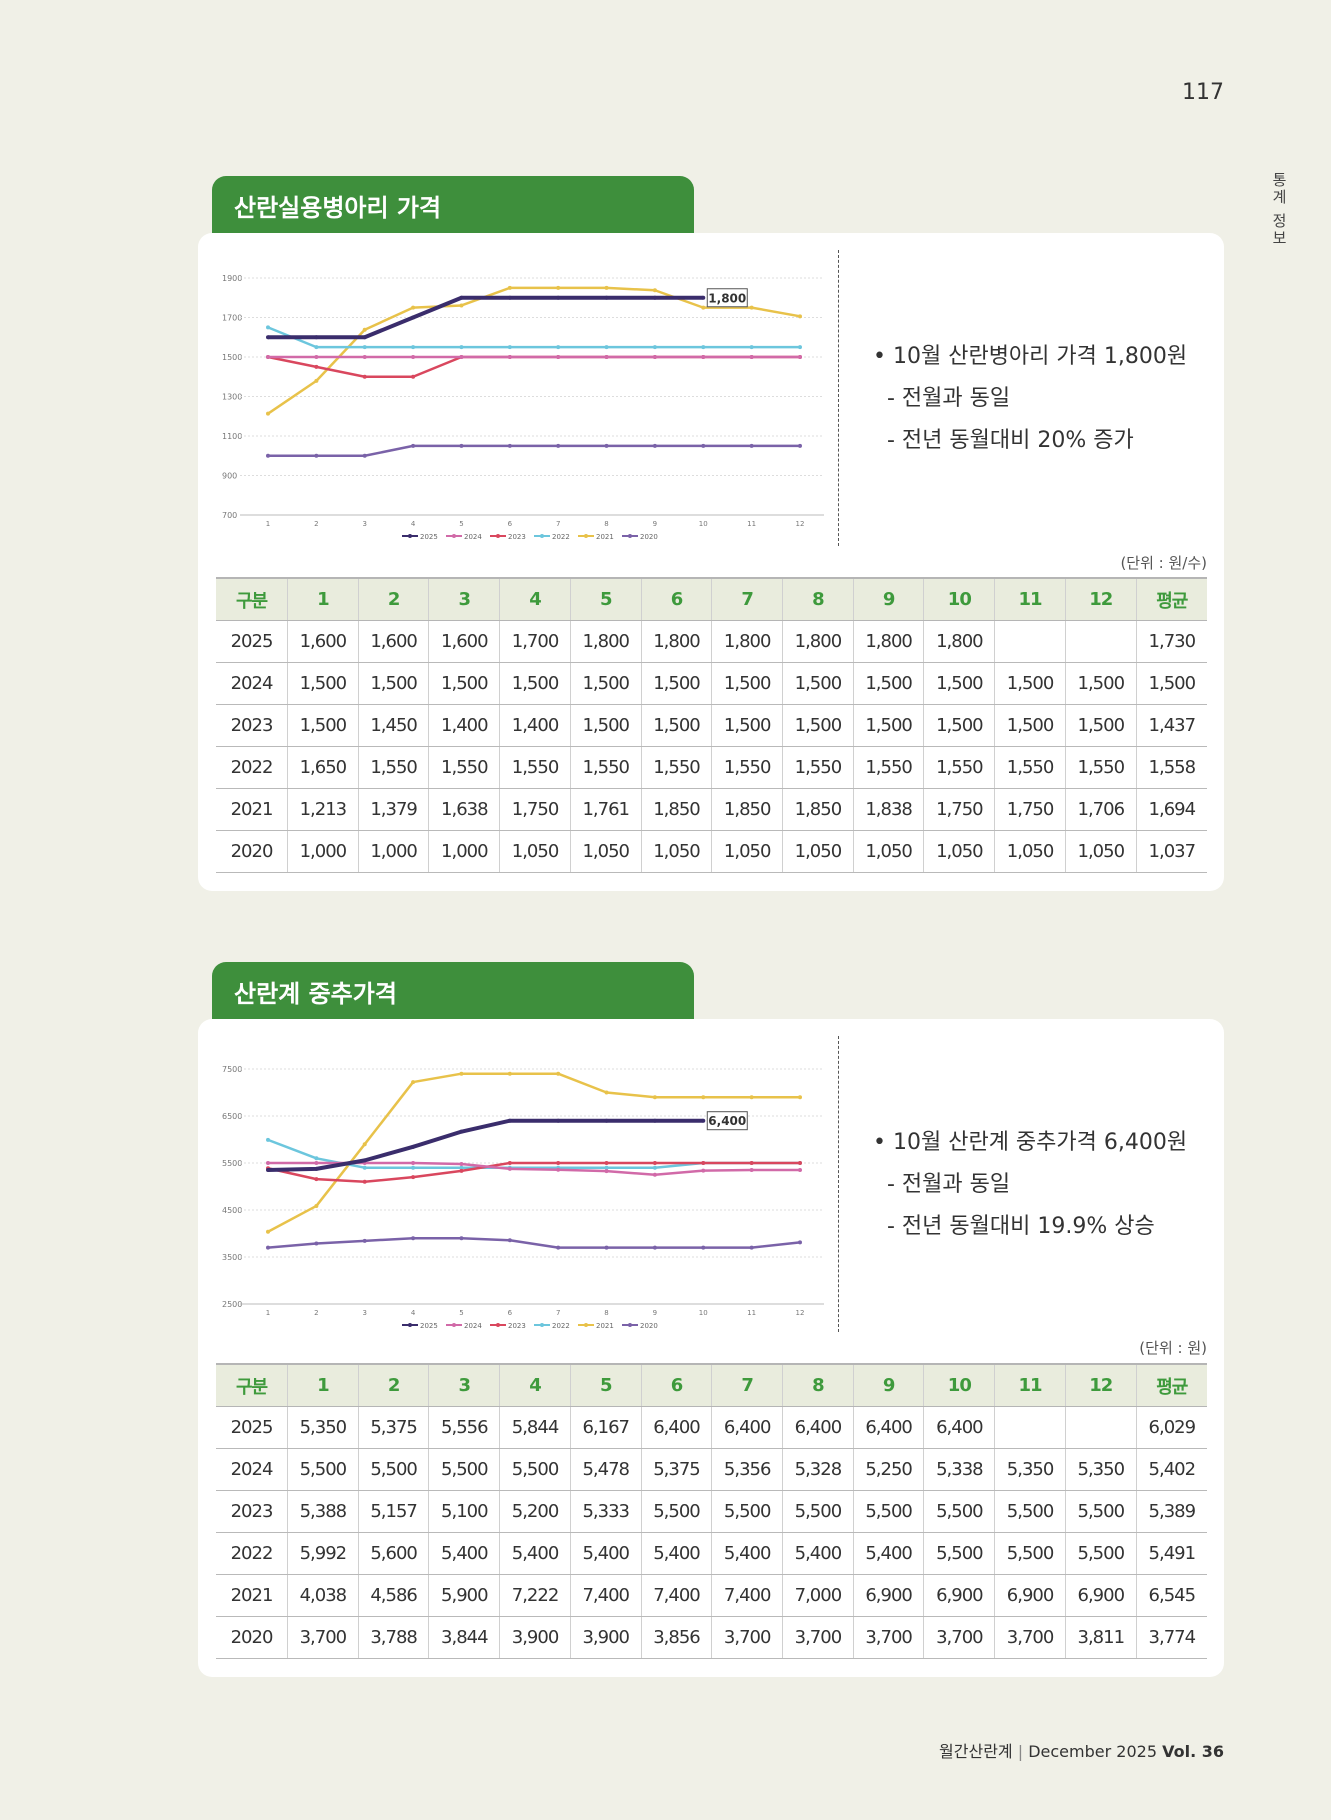 Image resolution: width=1331 pixels, height=1820 pixels. Describe the element at coordinates (676, 599) in the screenshot. I see `header-cell: 6` at that location.